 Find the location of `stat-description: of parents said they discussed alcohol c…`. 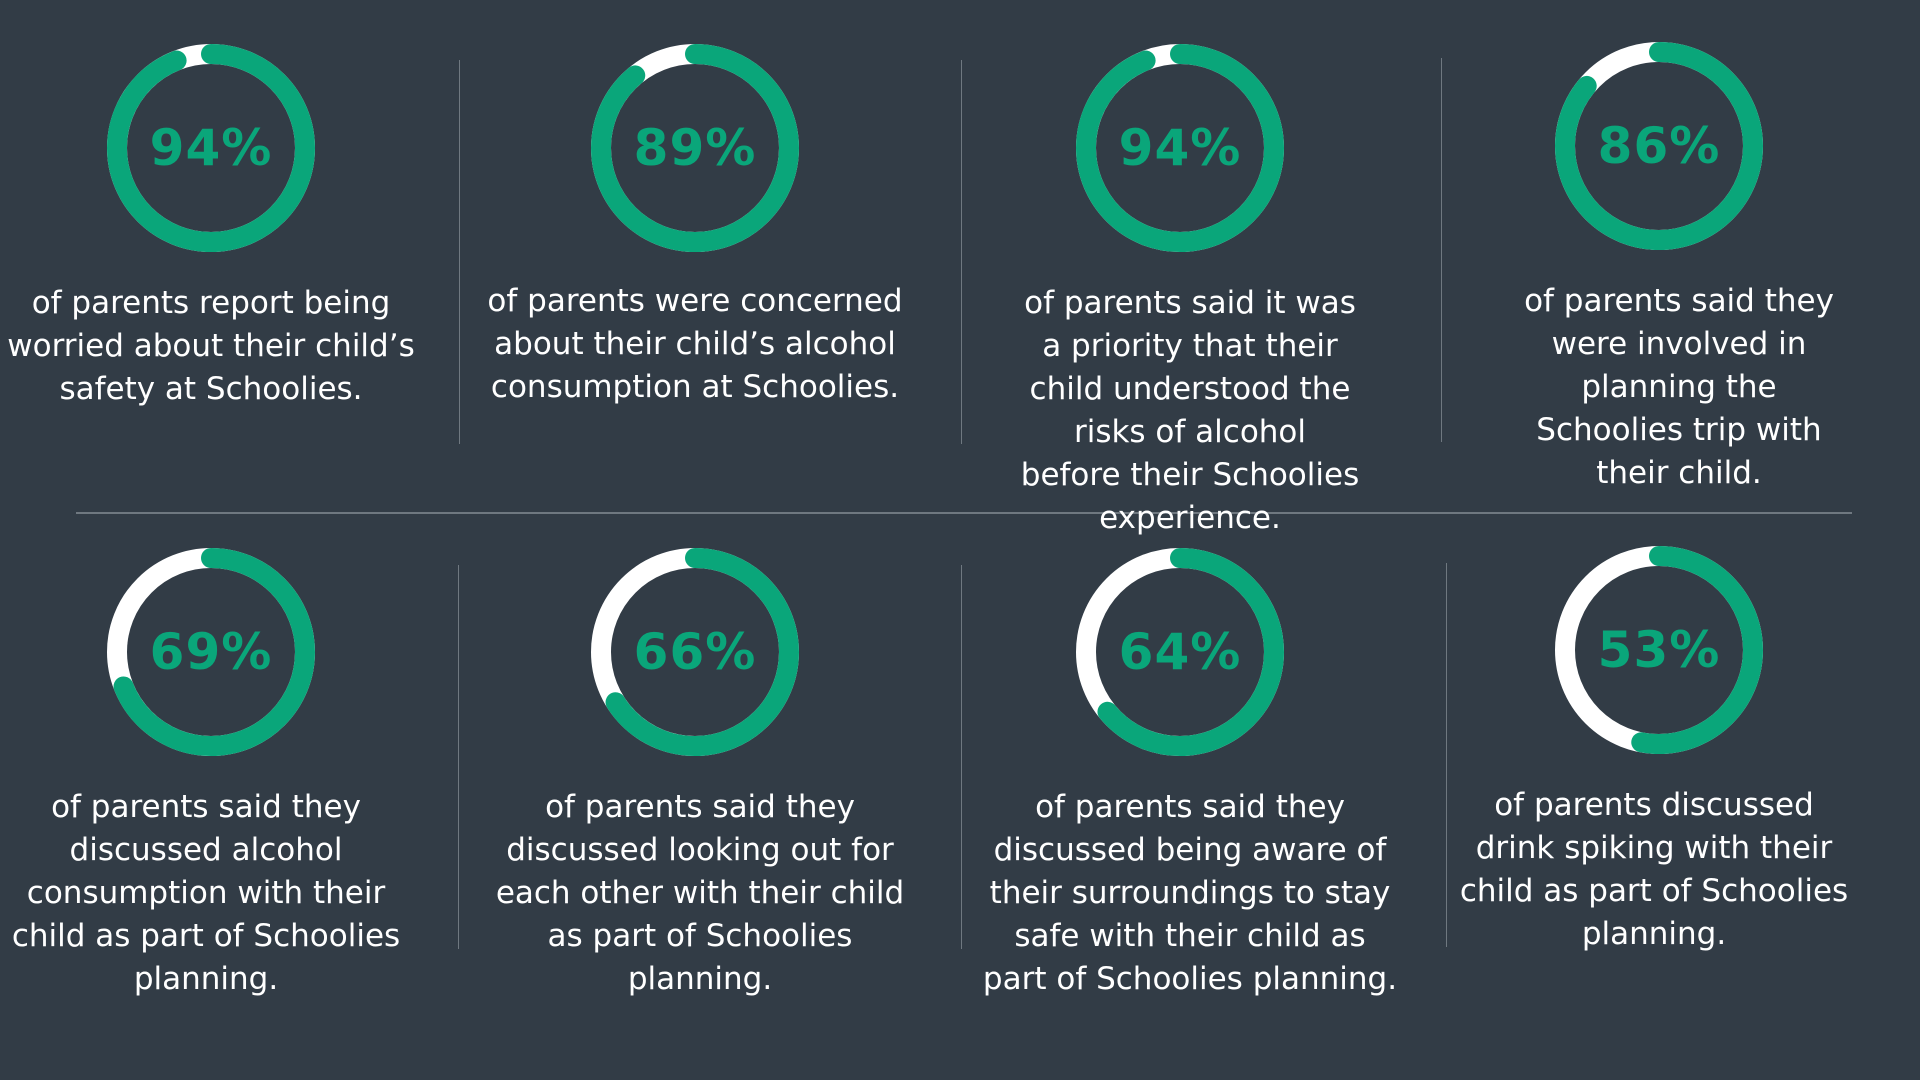

stat-description: of parents said they discussed alcohol c… is located at coordinates (206, 893).